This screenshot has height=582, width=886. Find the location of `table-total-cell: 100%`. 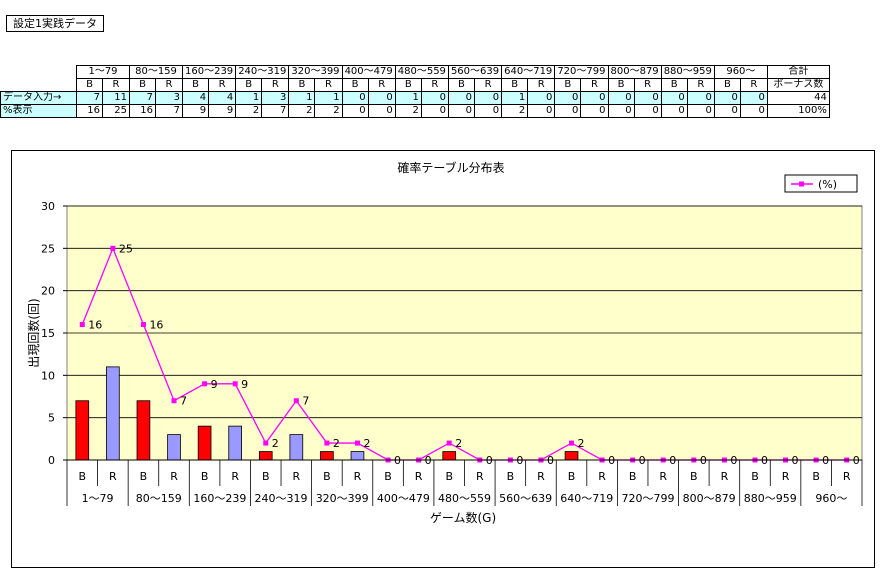

table-total-cell: 100% is located at coordinates (798, 111).